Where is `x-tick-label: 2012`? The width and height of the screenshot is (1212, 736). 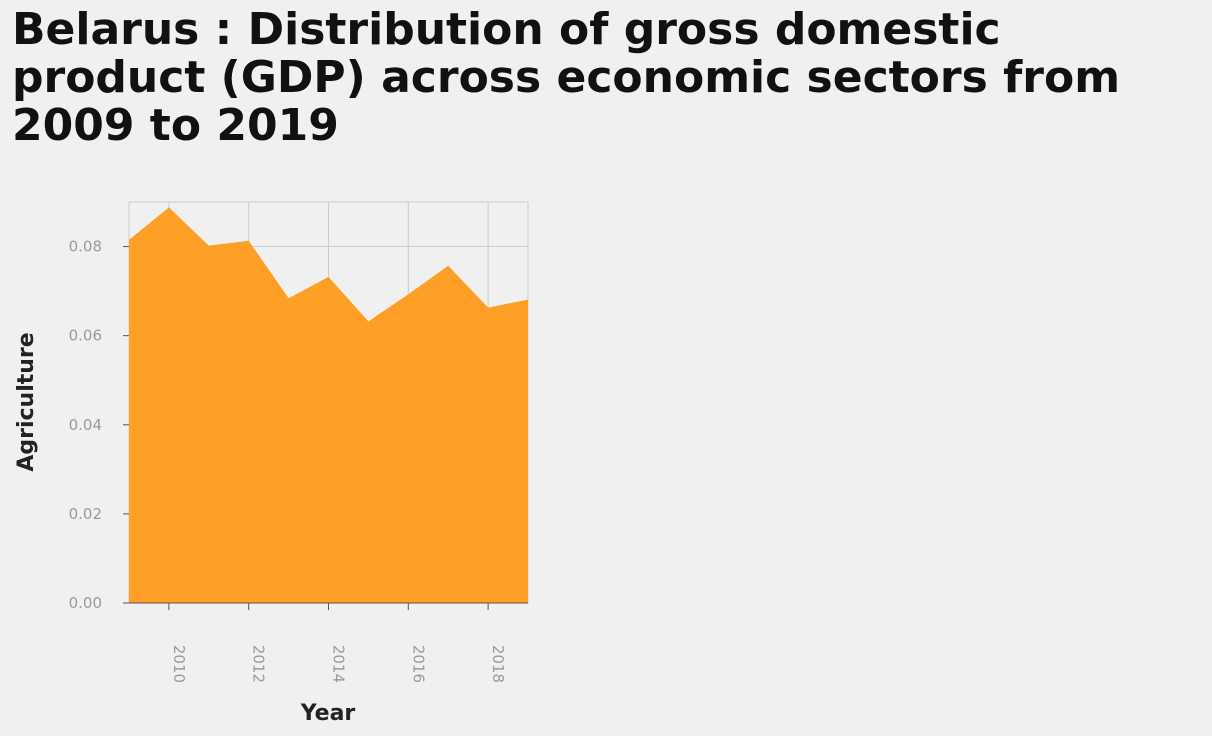 x-tick-label: 2012 is located at coordinates (259, 664).